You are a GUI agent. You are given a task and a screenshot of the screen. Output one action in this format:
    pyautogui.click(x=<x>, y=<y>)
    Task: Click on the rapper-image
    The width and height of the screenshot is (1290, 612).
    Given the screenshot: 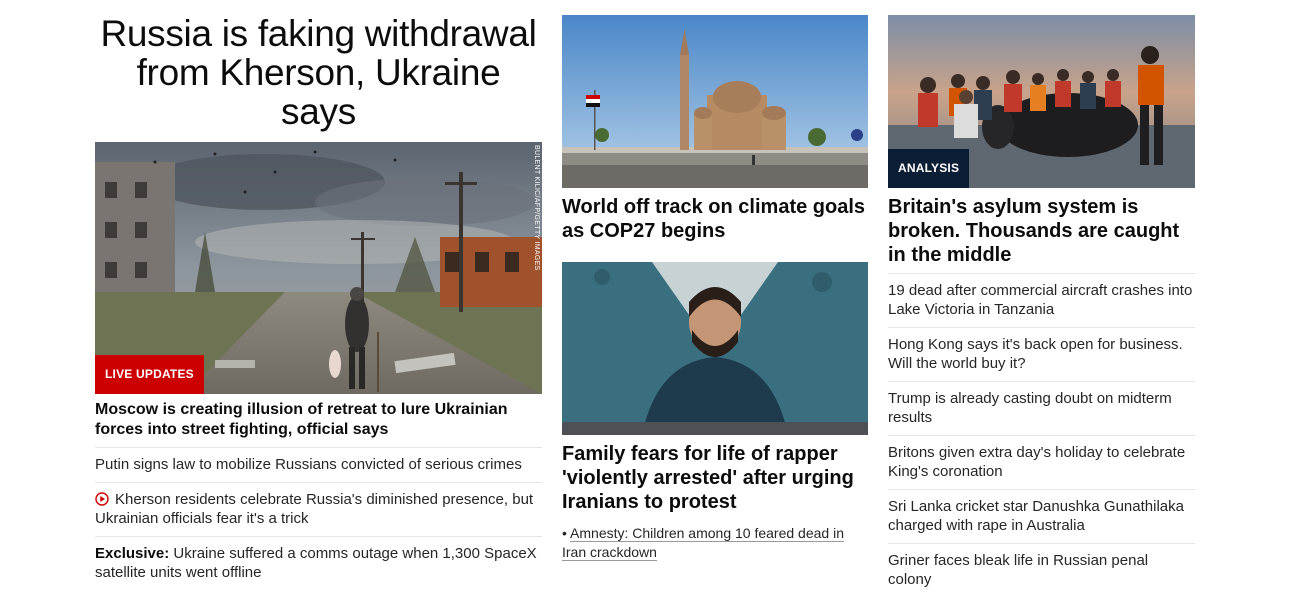 What is the action you would take?
    pyautogui.click(x=715, y=348)
    